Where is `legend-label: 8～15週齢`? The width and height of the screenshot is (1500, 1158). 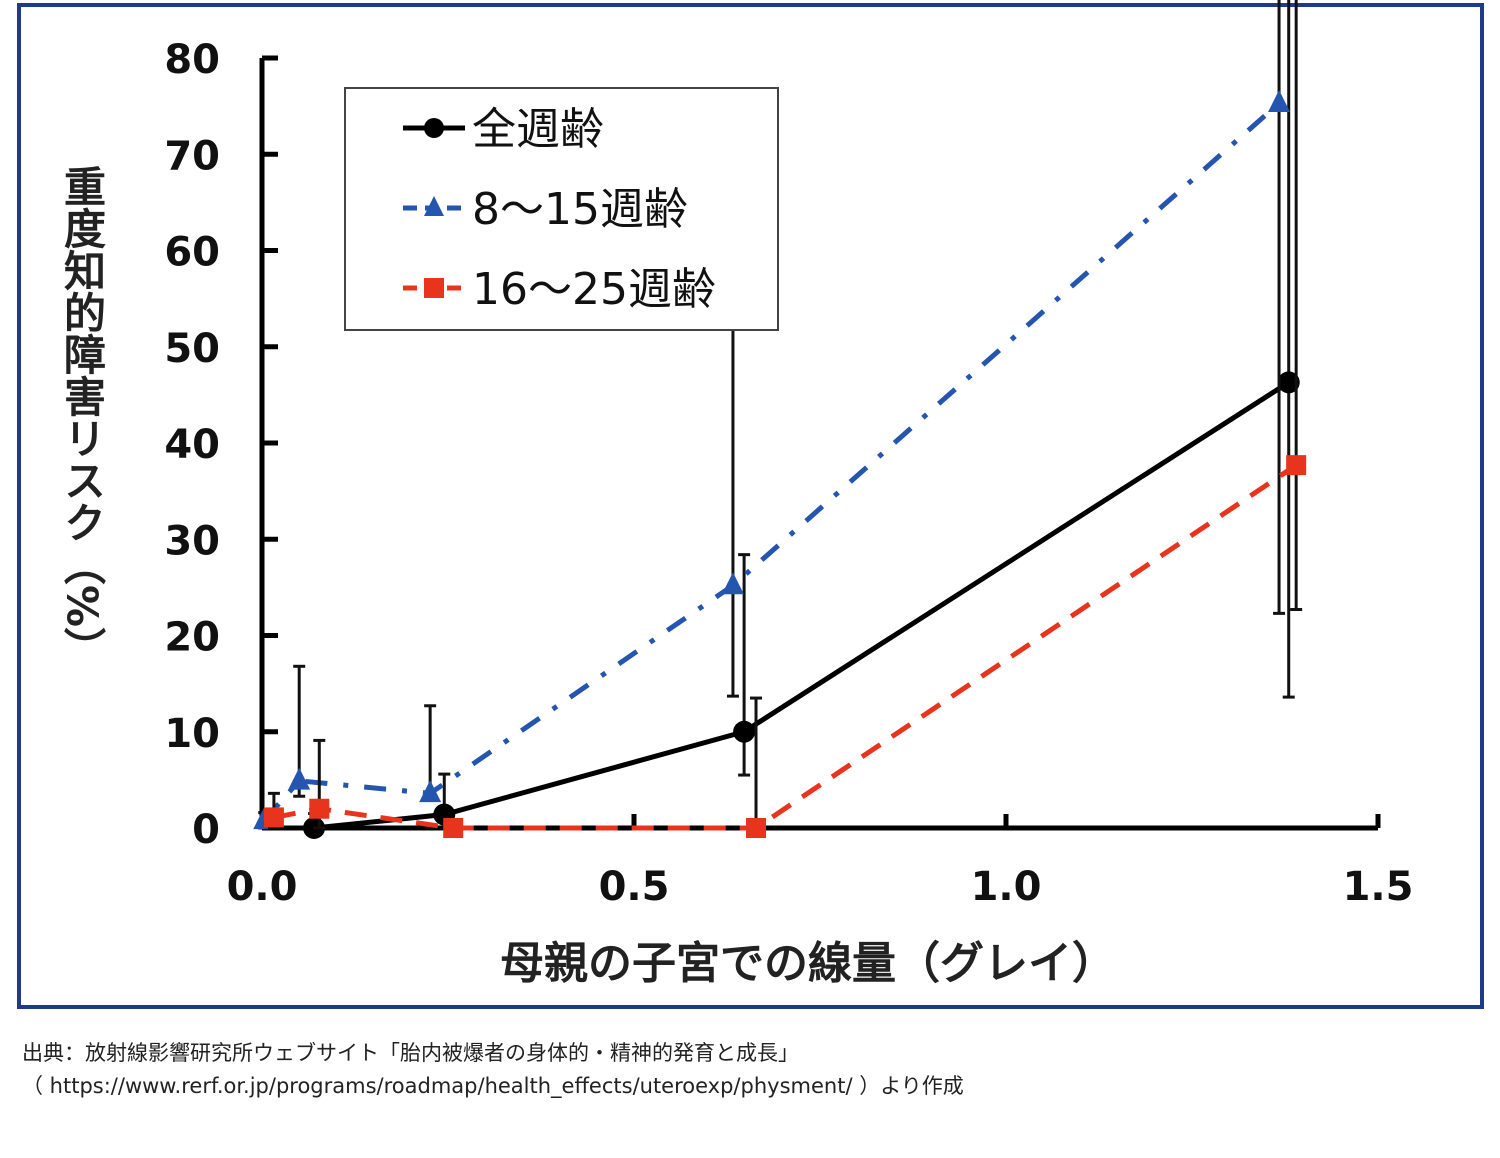 legend-label: 8～15週齢 is located at coordinates (580, 209).